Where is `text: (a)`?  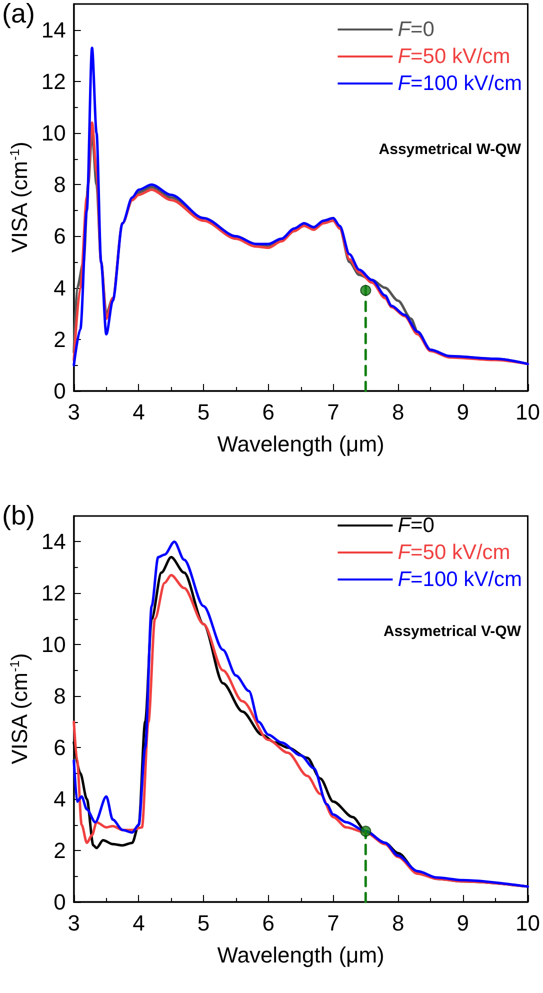
text: (a) is located at coordinates (18, 14).